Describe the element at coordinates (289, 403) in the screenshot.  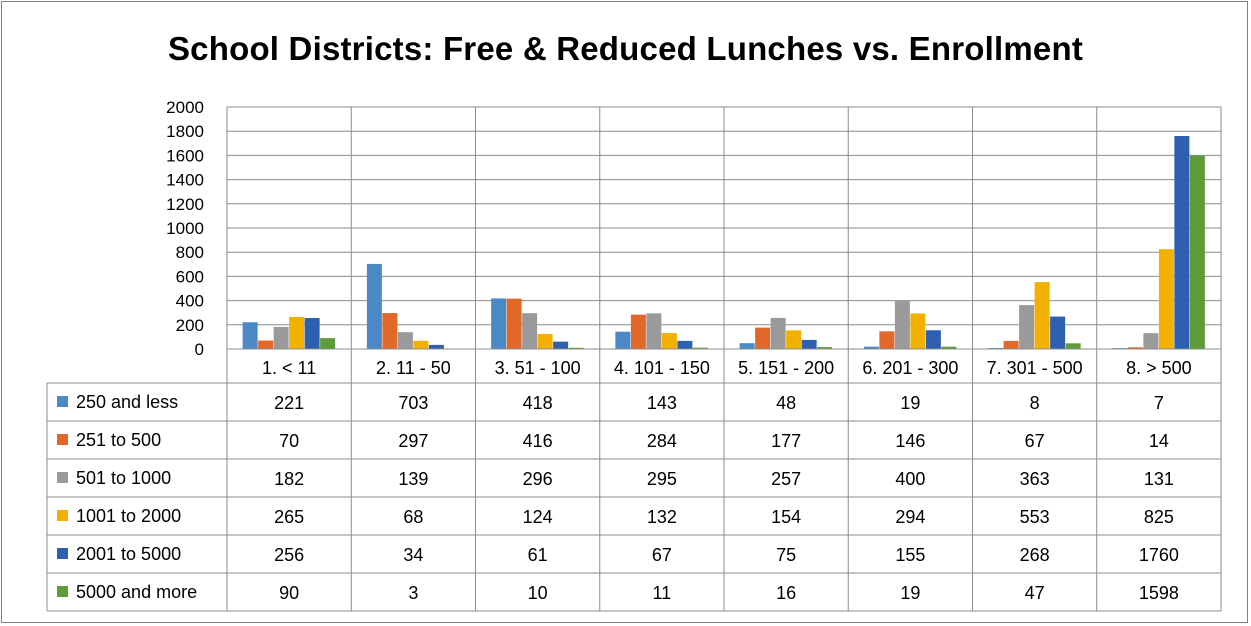
I see `data-table-value: 221` at that location.